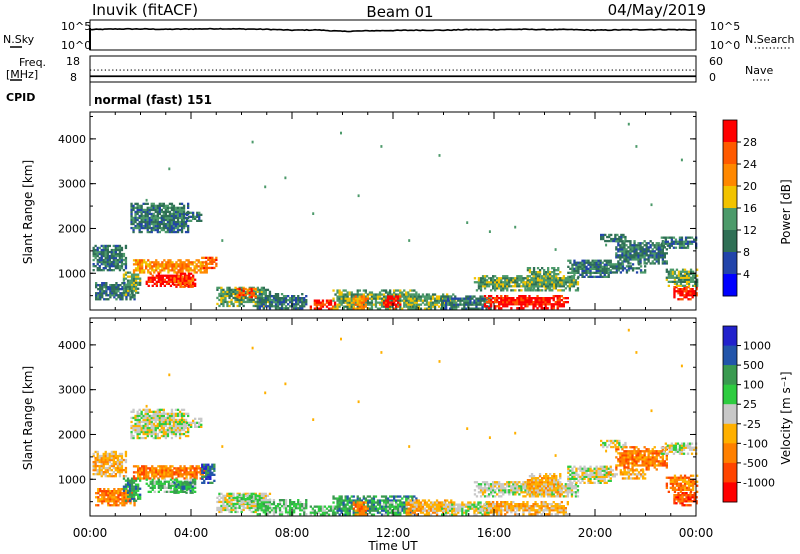 The height and width of the screenshot is (554, 800). I want to click on power-sparse-cell, so click(222, 240).